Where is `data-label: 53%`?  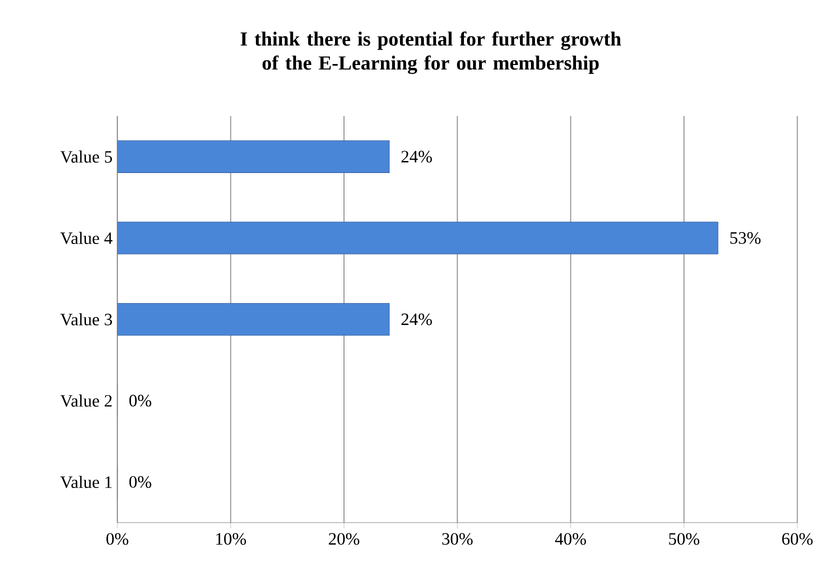 data-label: 53% is located at coordinates (745, 238).